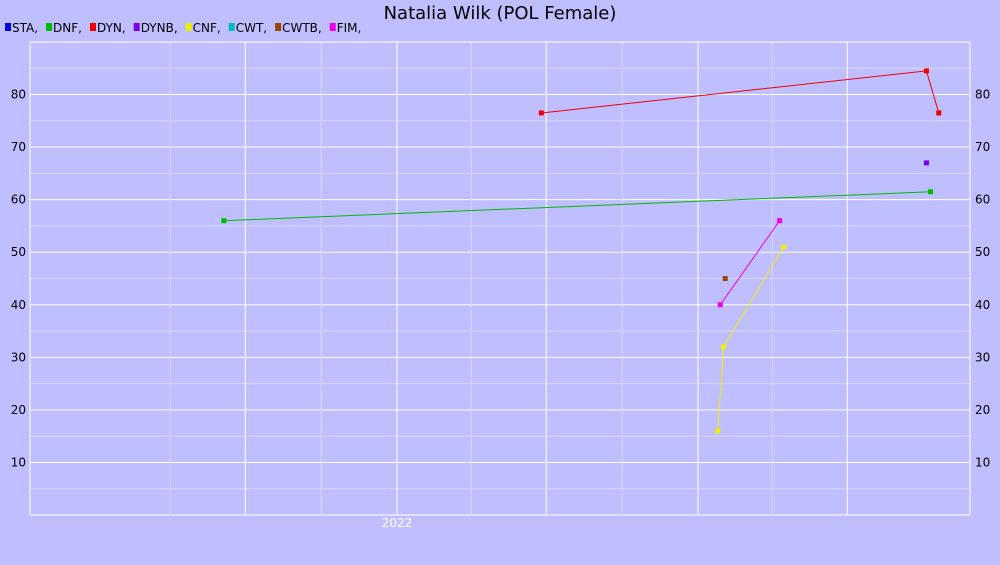  Describe the element at coordinates (982, 252) in the screenshot. I see `y-tick-label-right: 50` at that location.